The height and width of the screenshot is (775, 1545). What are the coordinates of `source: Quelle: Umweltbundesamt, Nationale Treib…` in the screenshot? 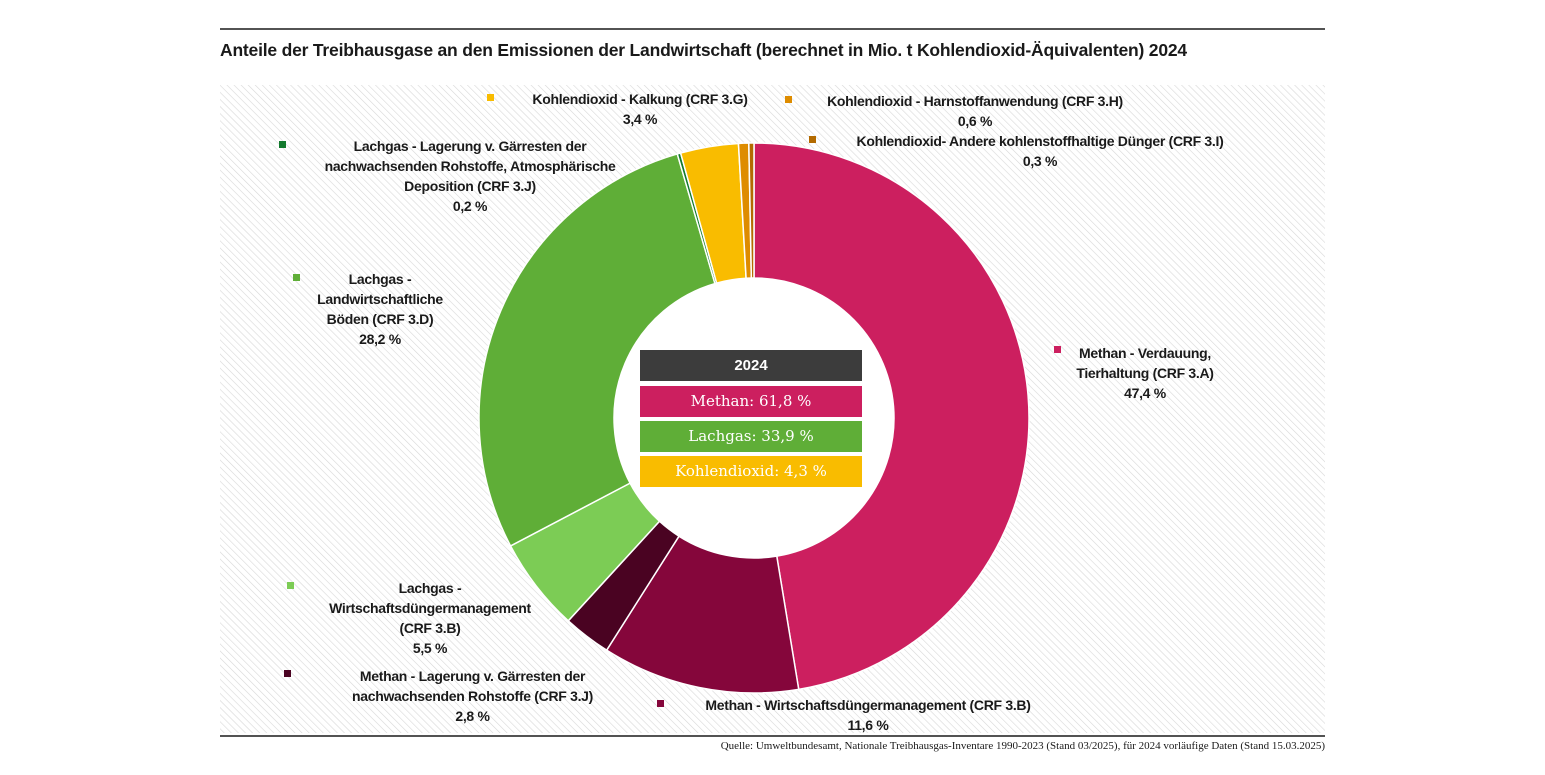 It's located at (1022, 746).